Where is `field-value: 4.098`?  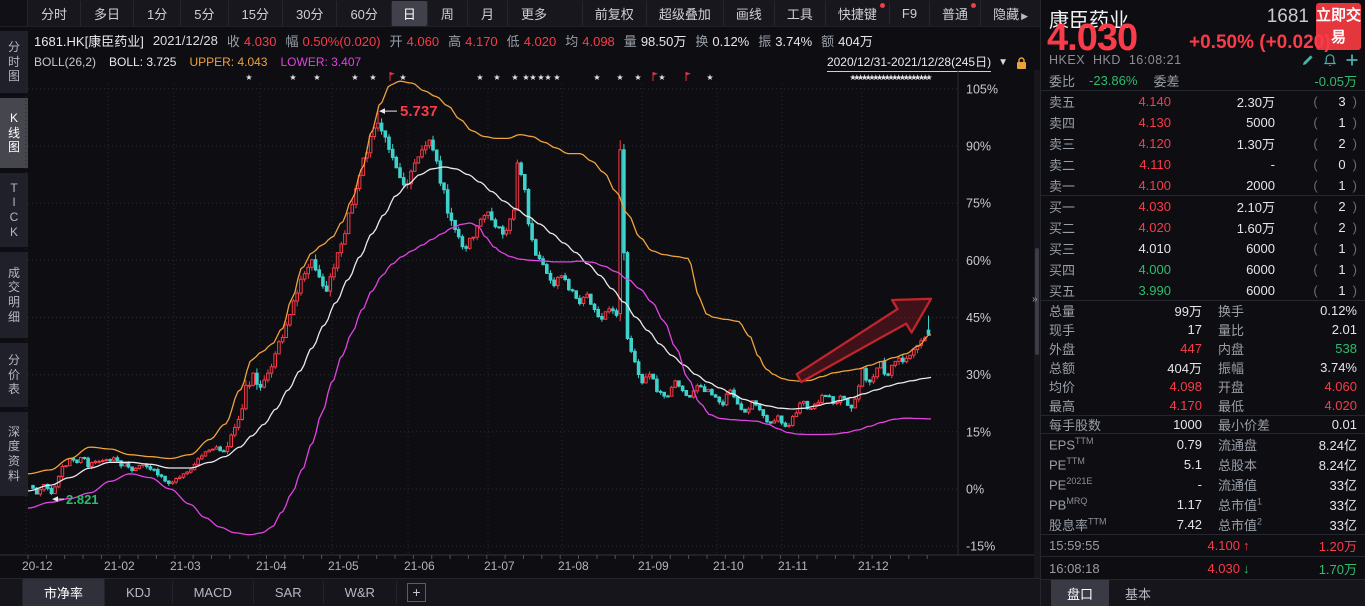 field-value: 4.098 is located at coordinates (598, 41).